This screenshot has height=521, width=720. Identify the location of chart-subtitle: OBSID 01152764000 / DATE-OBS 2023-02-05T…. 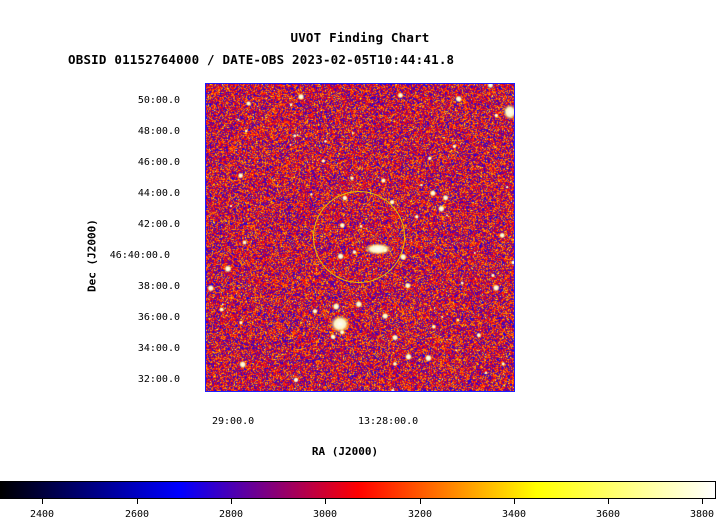
(261, 59).